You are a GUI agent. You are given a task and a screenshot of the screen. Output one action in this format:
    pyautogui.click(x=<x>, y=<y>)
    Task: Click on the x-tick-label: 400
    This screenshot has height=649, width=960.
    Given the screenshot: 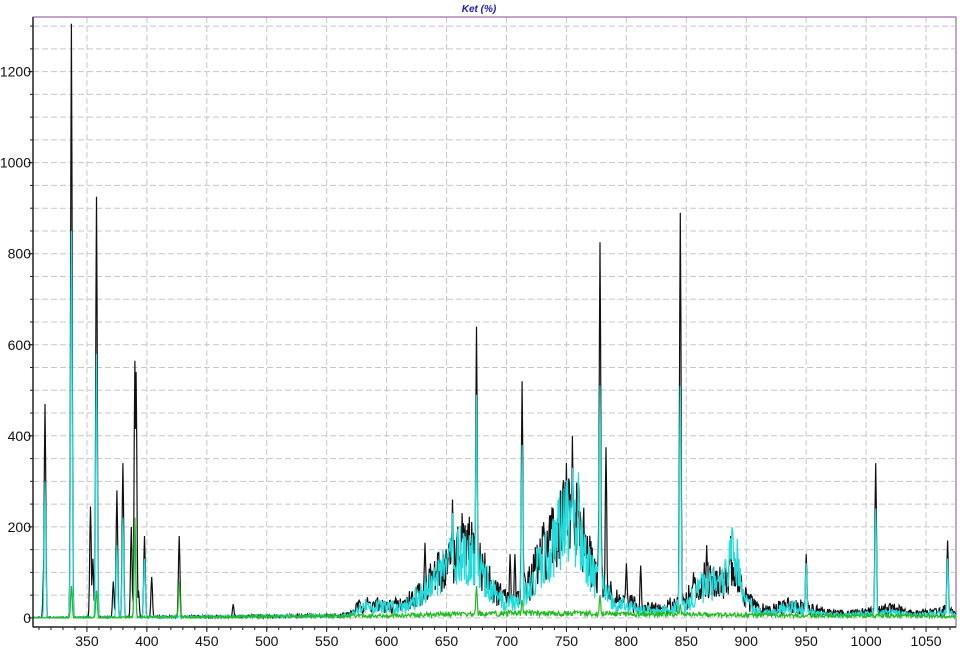 What is the action you would take?
    pyautogui.click(x=147, y=641)
    